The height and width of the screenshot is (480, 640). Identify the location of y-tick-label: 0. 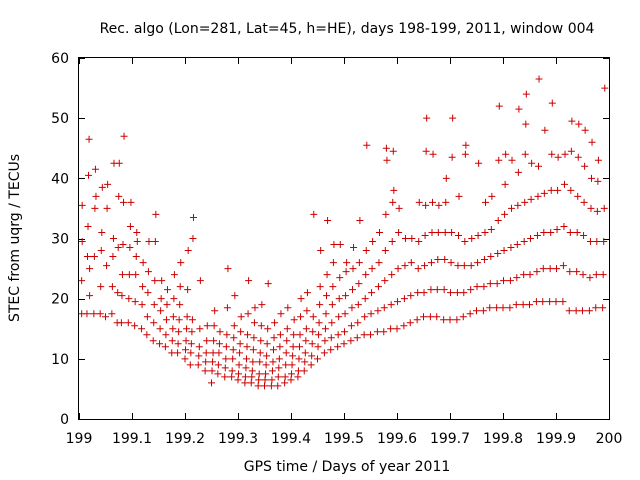
(64, 420).